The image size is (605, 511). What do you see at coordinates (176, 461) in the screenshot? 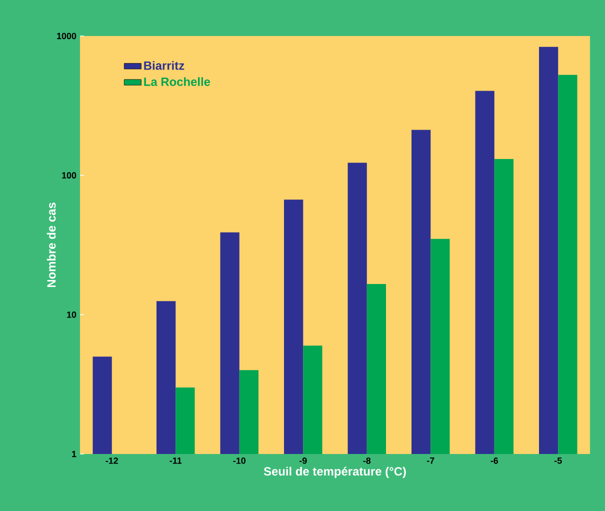
I see `x-tick-label: -11` at bounding box center [176, 461].